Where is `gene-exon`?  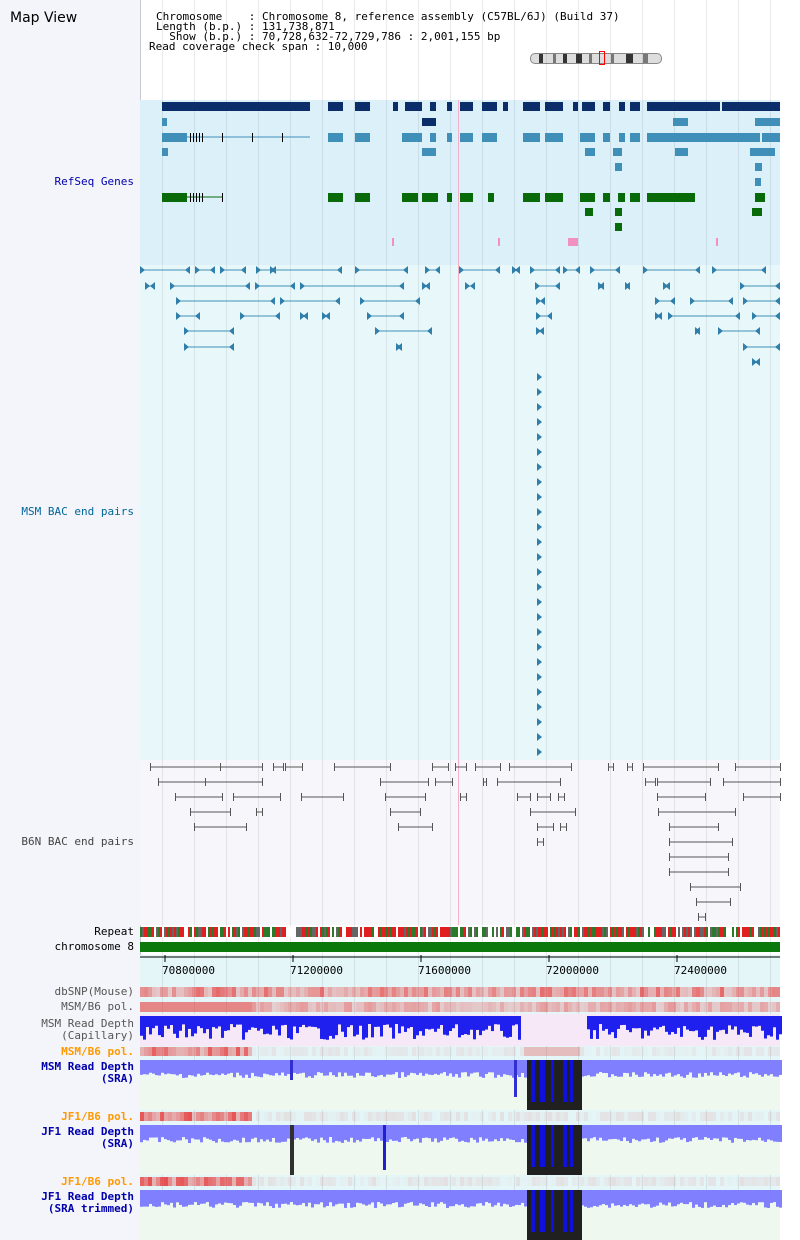 gene-exon is located at coordinates (199, 197).